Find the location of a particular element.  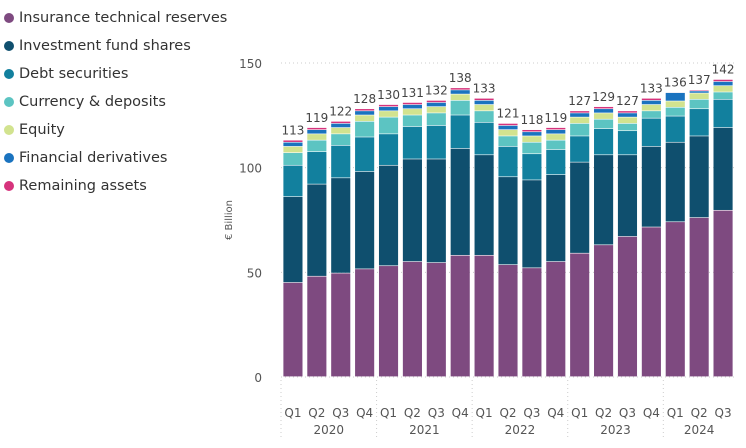

total-label: 133 is located at coordinates (484, 89).